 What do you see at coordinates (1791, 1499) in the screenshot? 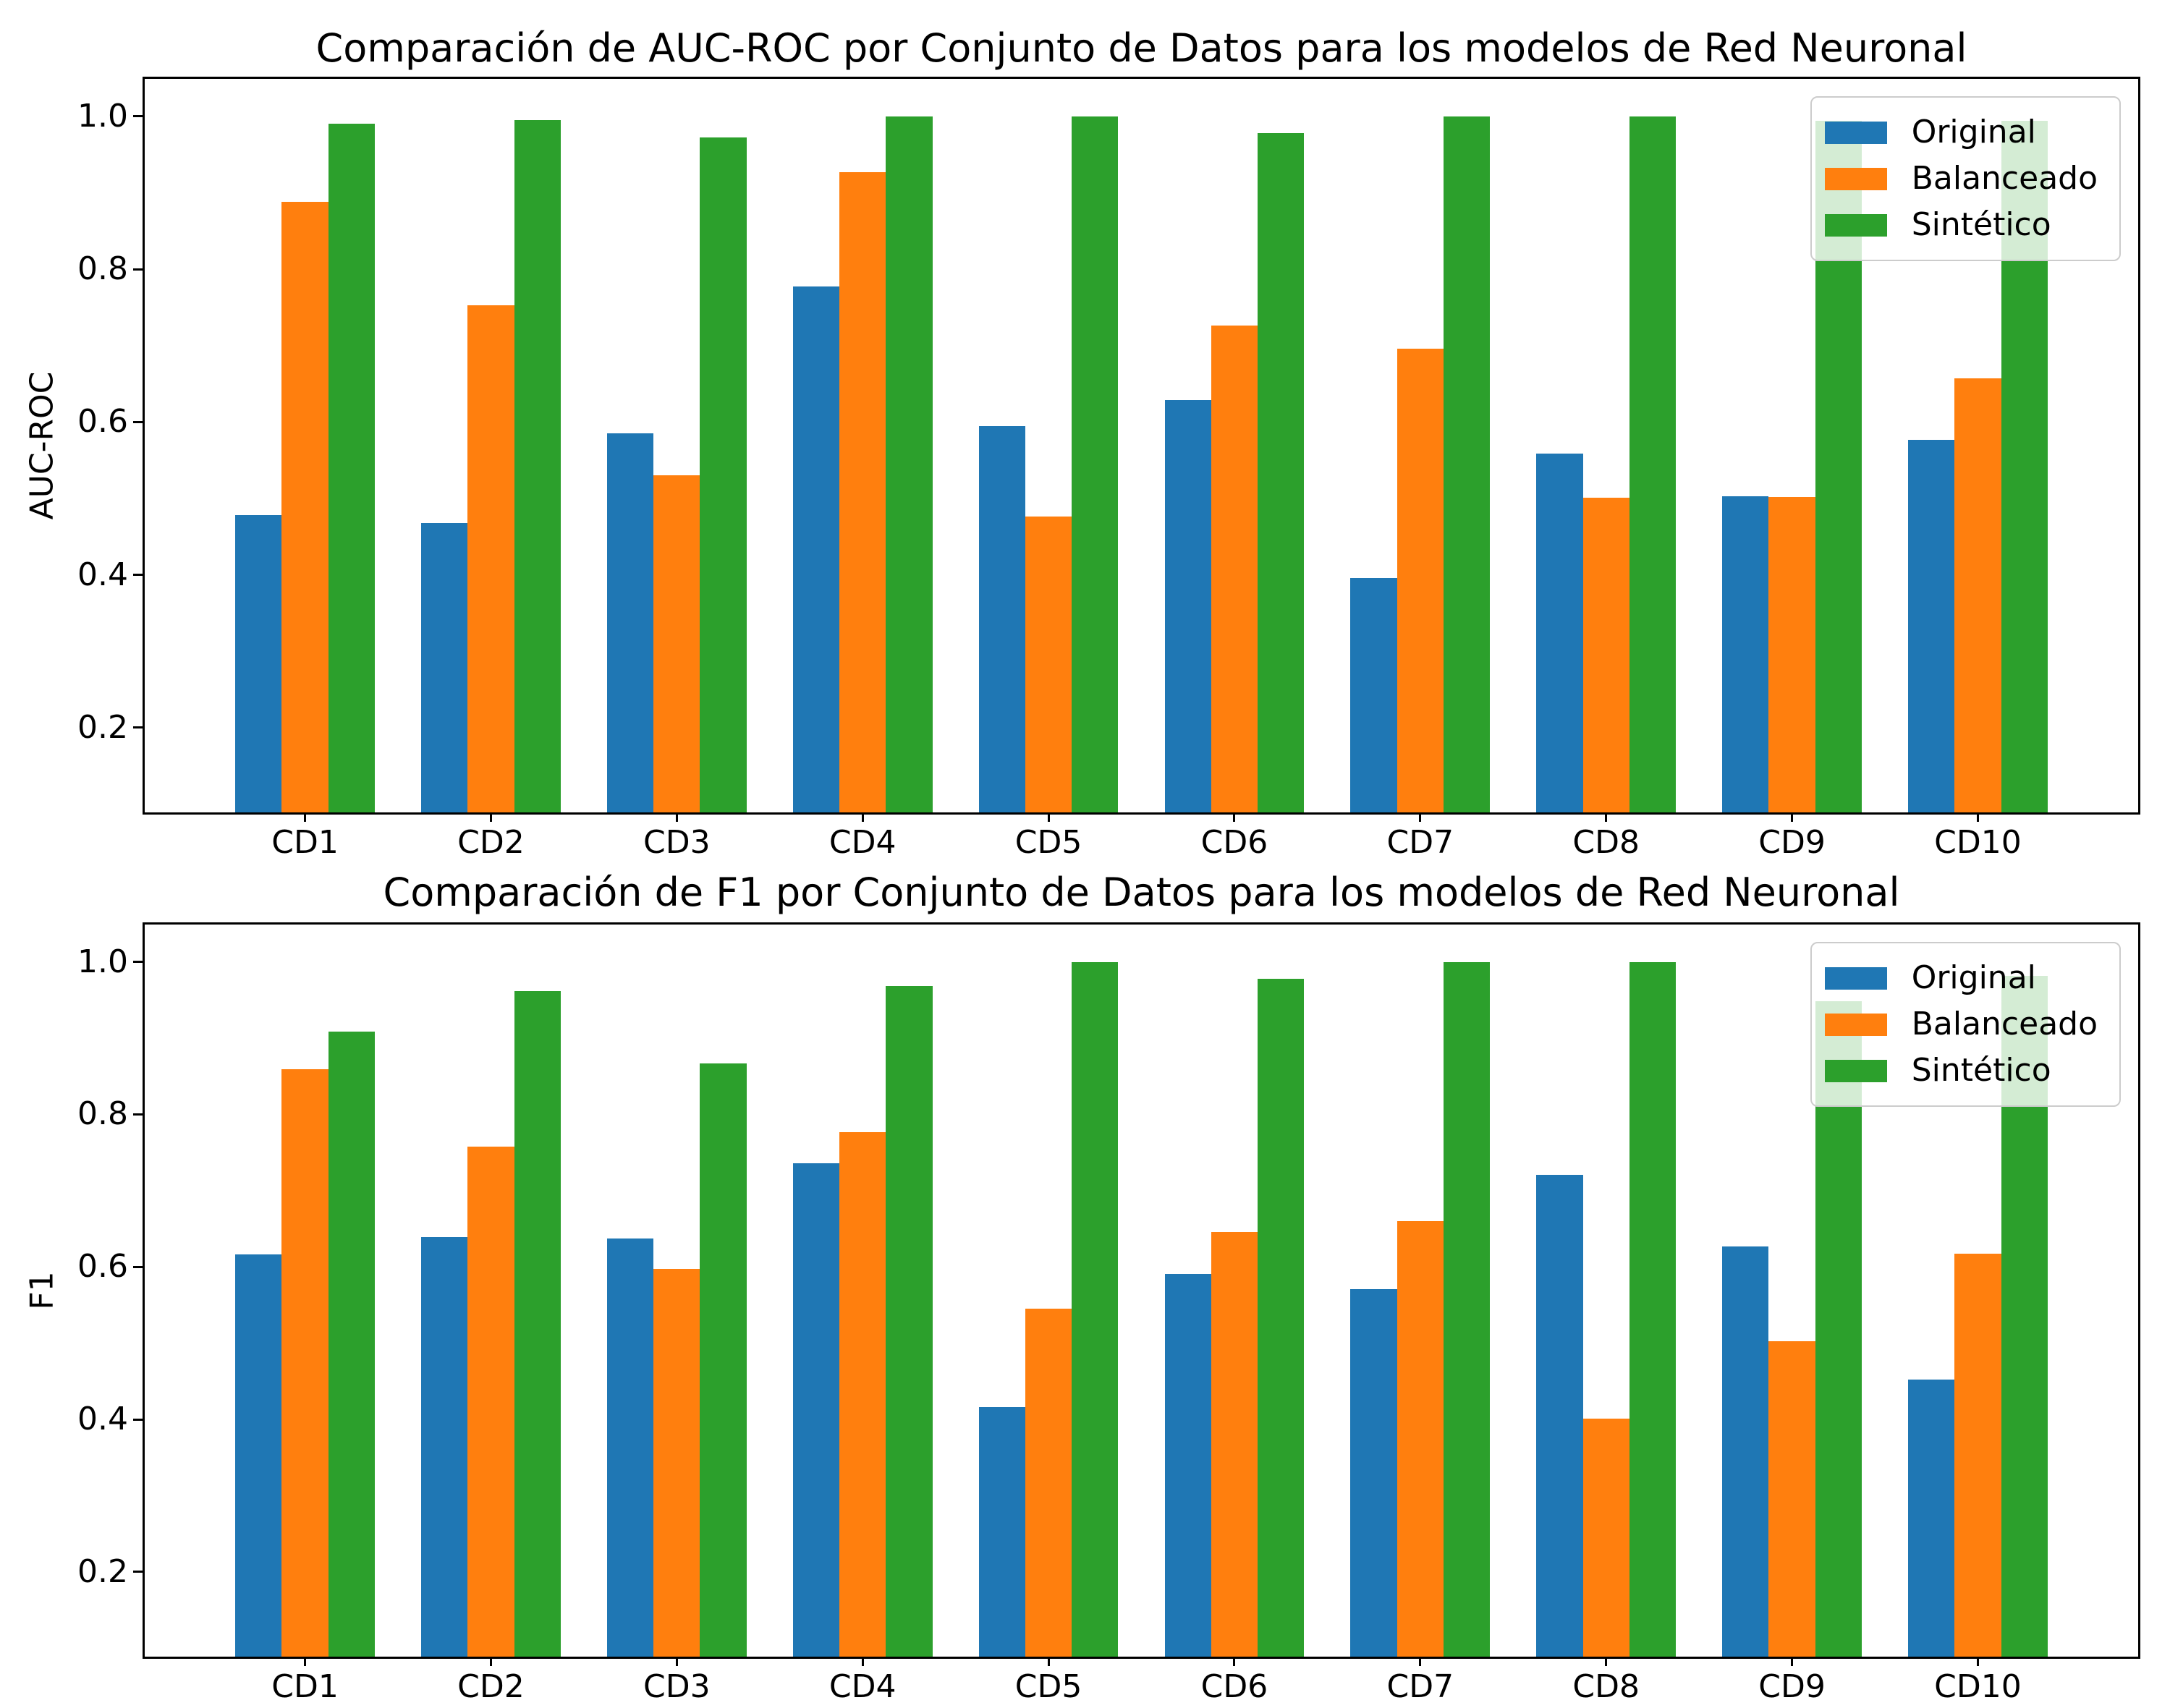
I see `bar-CD9-Balanceado` at bounding box center [1791, 1499].